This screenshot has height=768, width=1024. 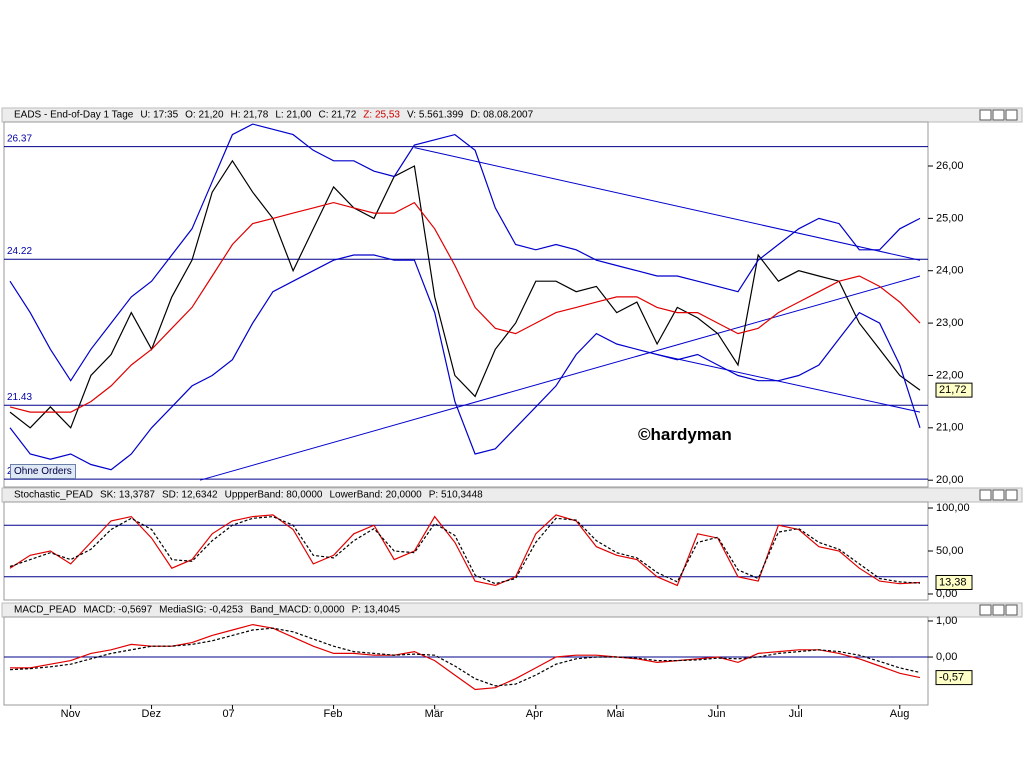 What do you see at coordinates (950, 480) in the screenshot?
I see `y-tick-label: 20,00` at bounding box center [950, 480].